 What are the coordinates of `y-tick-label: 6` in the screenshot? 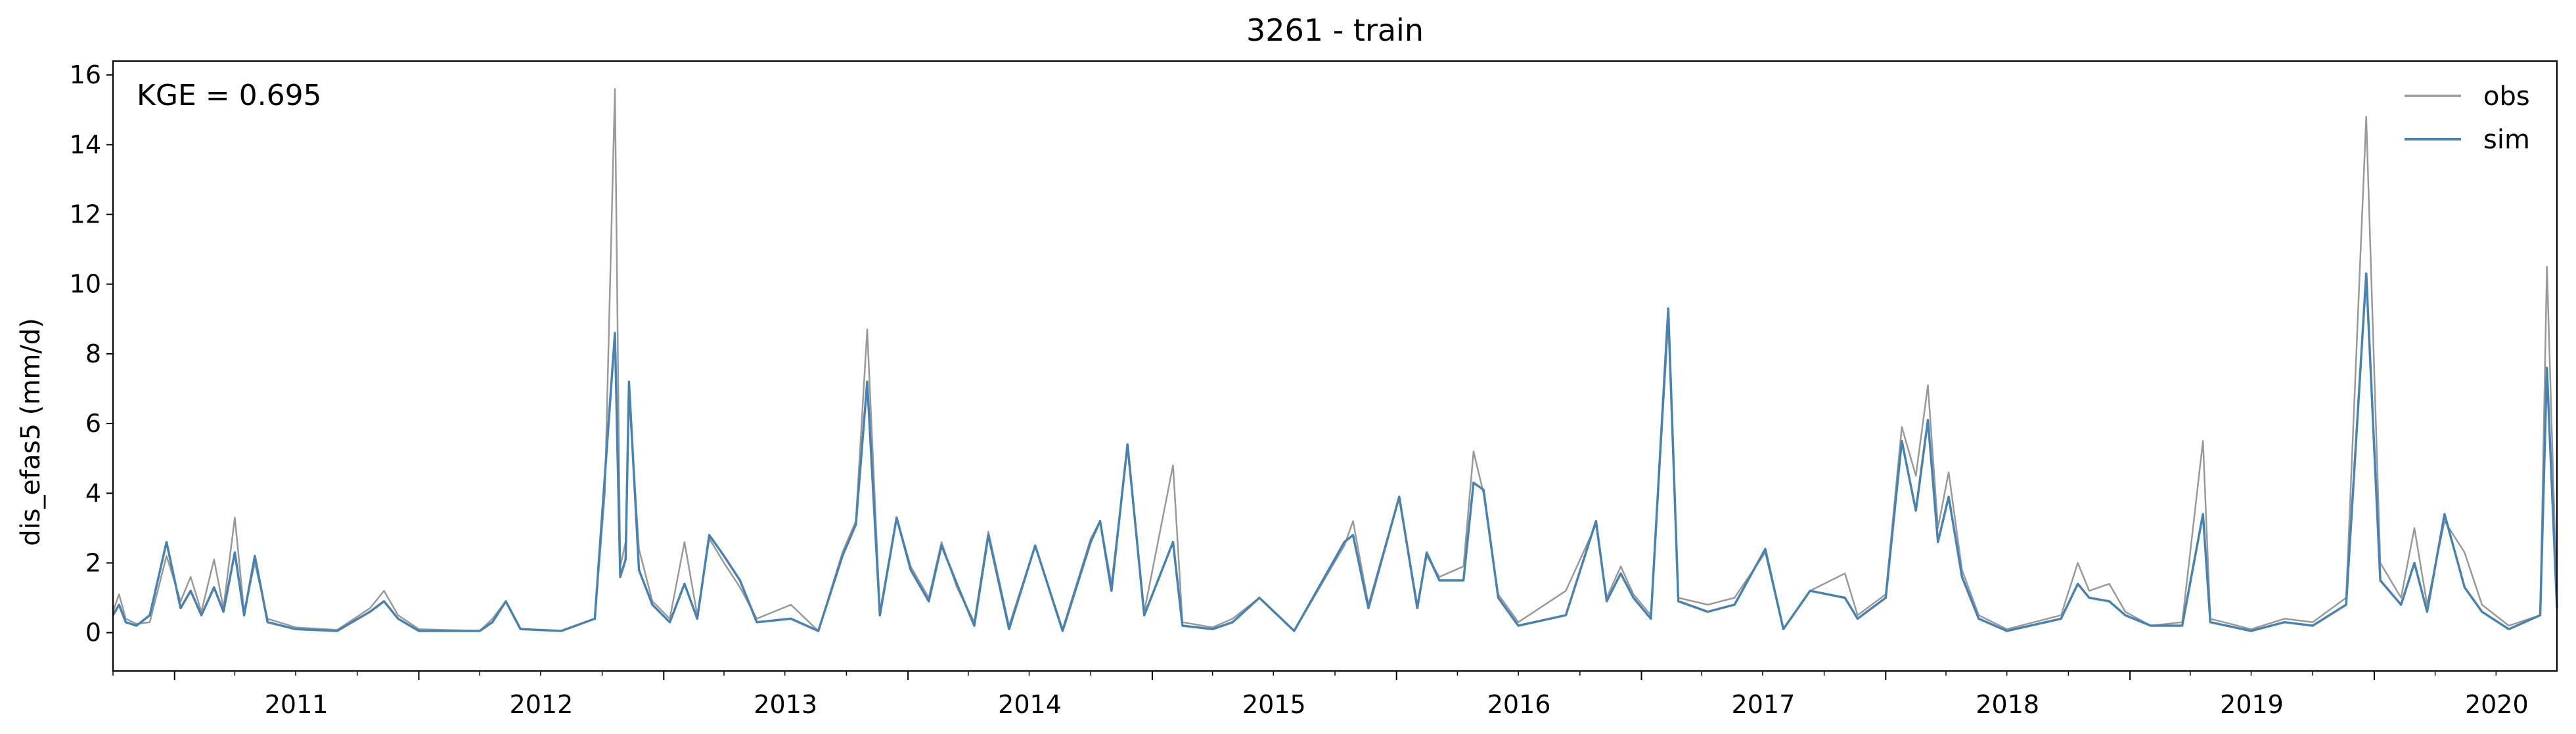 It's located at (93, 423).